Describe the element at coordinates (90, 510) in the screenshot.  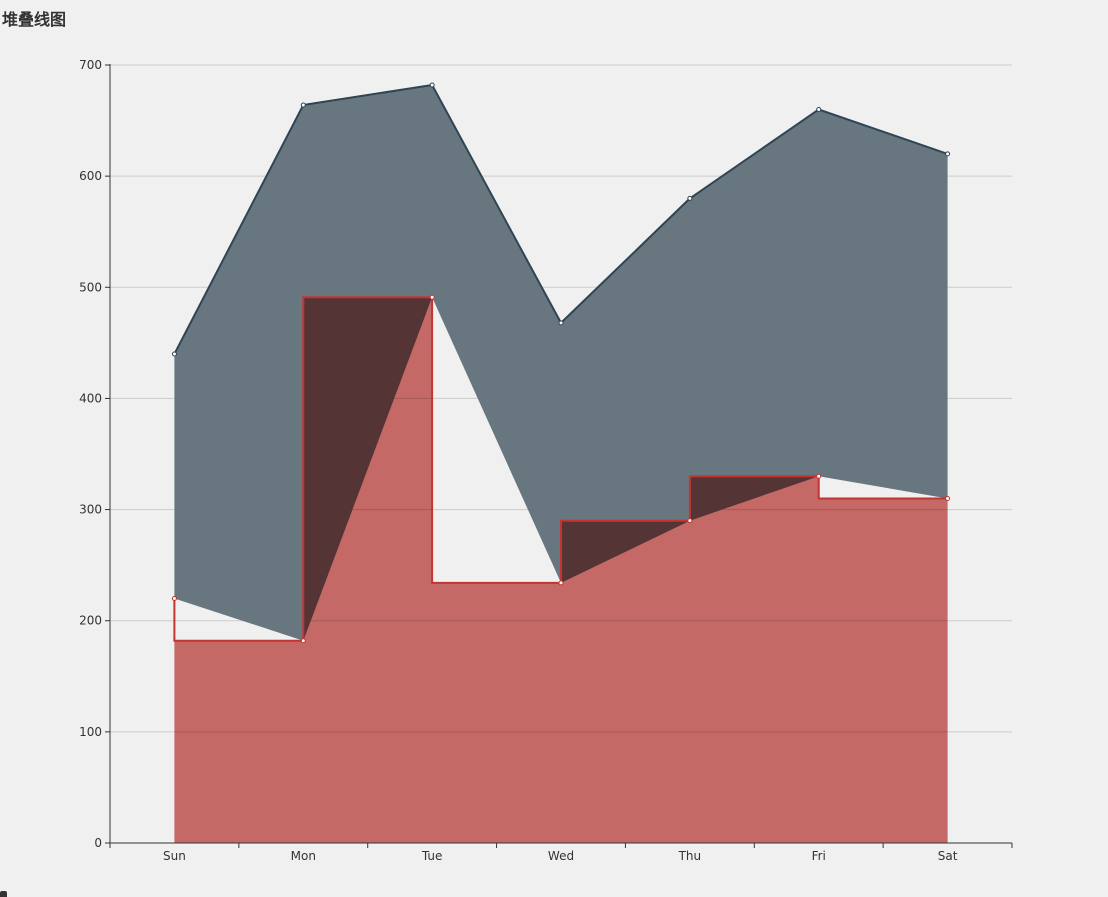
I see `y-tick-label: 300` at that location.